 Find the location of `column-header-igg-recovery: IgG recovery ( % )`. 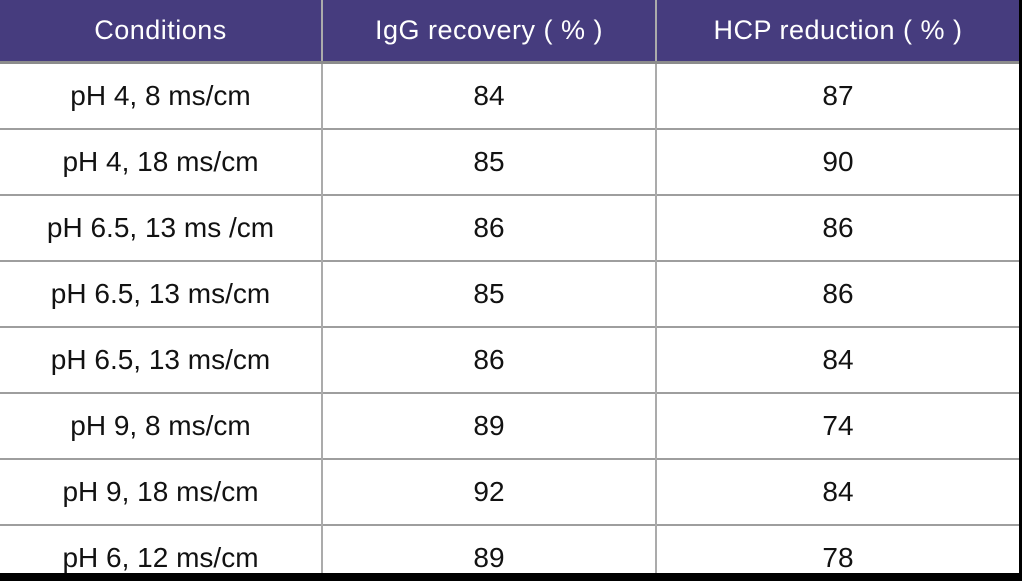

column-header-igg-recovery: IgG recovery ( % ) is located at coordinates (488, 32).